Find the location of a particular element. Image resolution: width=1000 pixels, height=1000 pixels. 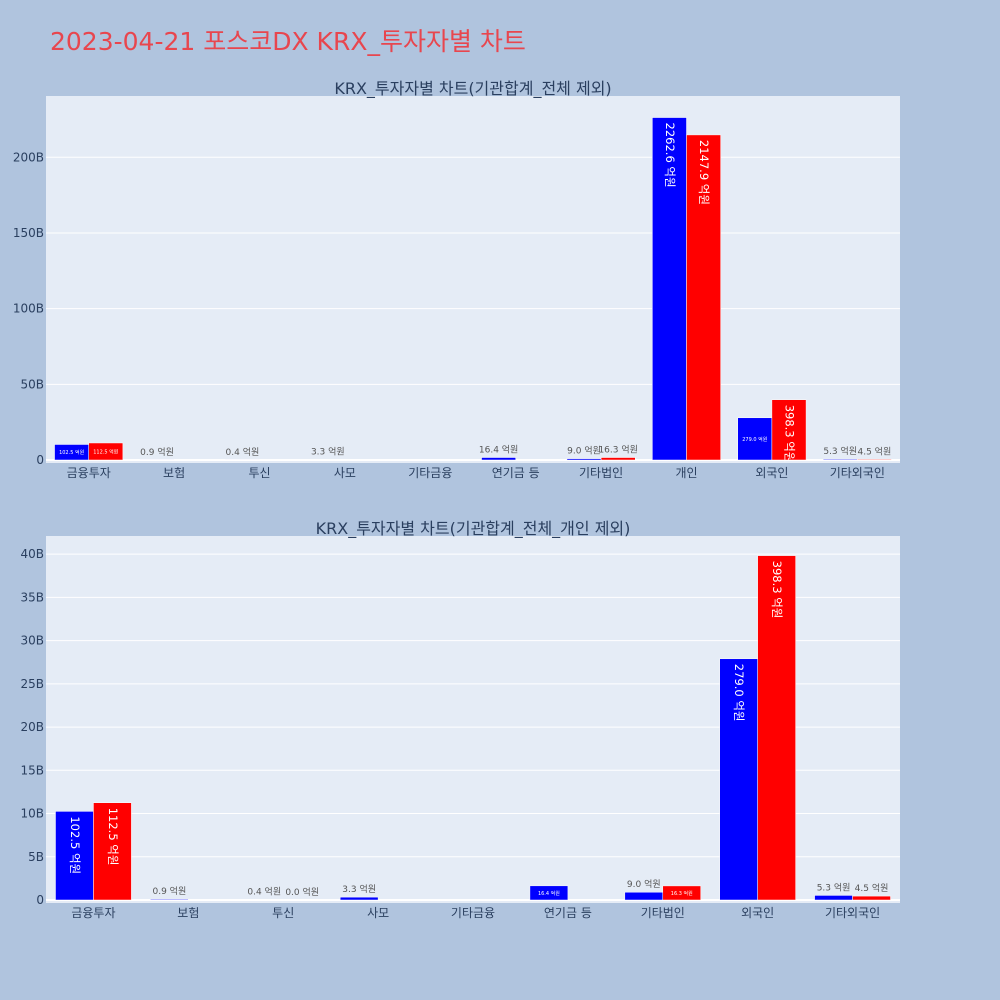

y-tick-label: 10B is located at coordinates (32, 814).